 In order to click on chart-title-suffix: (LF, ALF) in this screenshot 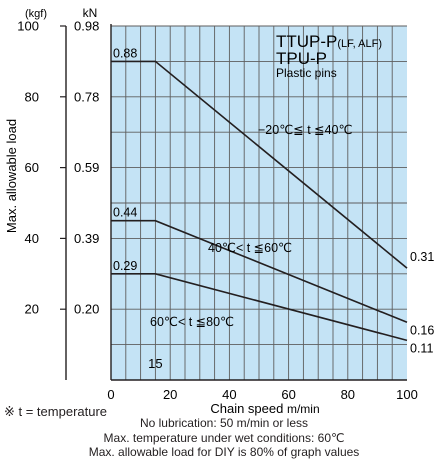, I will do `click(359, 44)`.